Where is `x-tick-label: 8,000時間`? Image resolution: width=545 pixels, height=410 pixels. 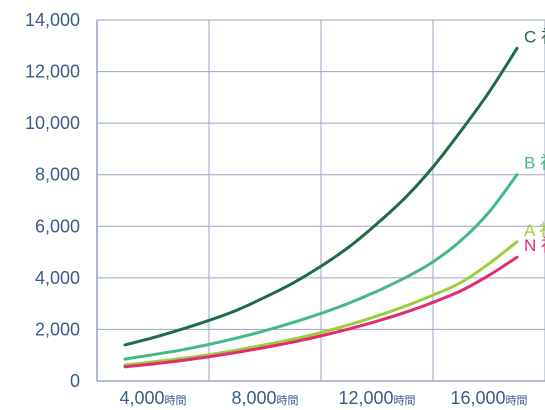 x-tick-label: 8,000時間 is located at coordinates (264, 398).